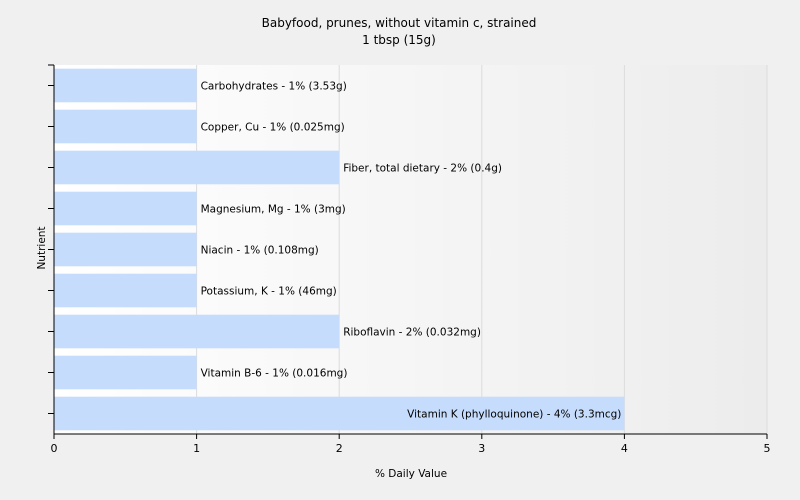 The width and height of the screenshot is (800, 500). What do you see at coordinates (767, 448) in the screenshot?
I see `x-tick-label: 5` at bounding box center [767, 448].